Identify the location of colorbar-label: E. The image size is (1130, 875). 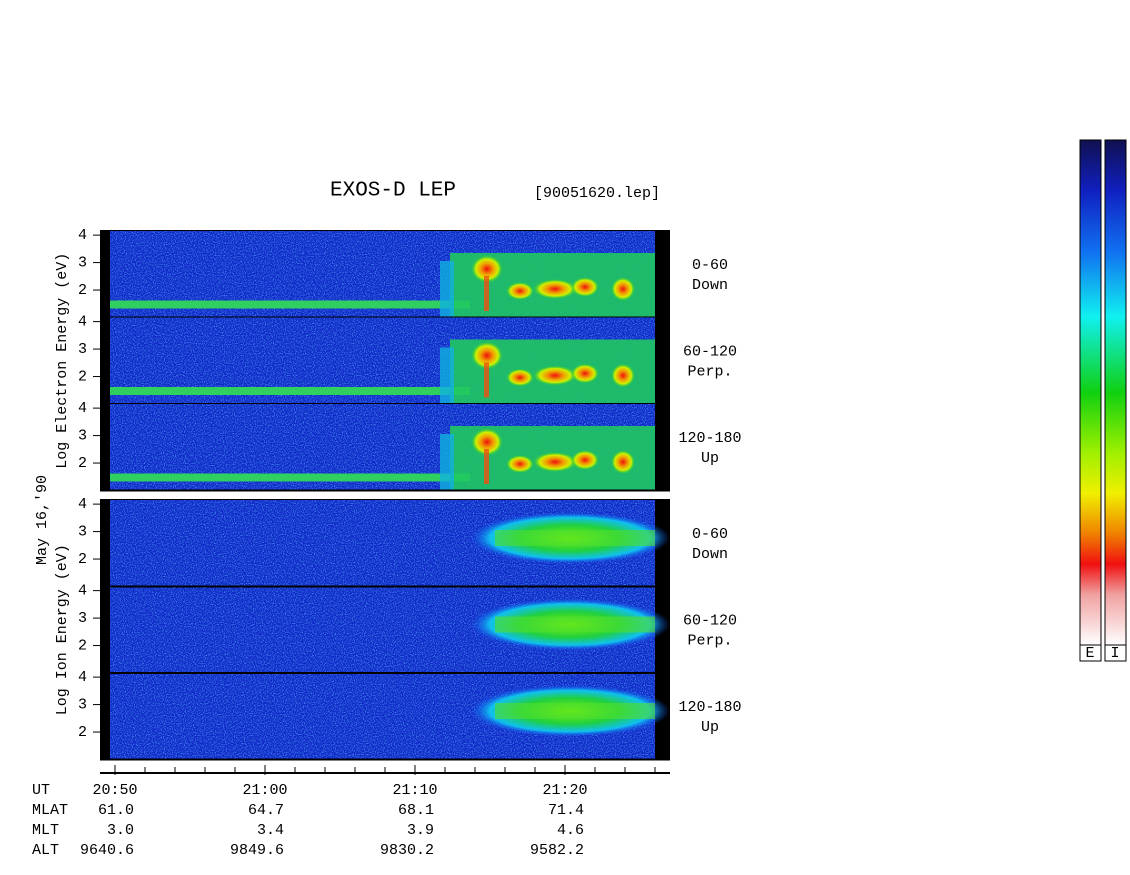
(1089, 653).